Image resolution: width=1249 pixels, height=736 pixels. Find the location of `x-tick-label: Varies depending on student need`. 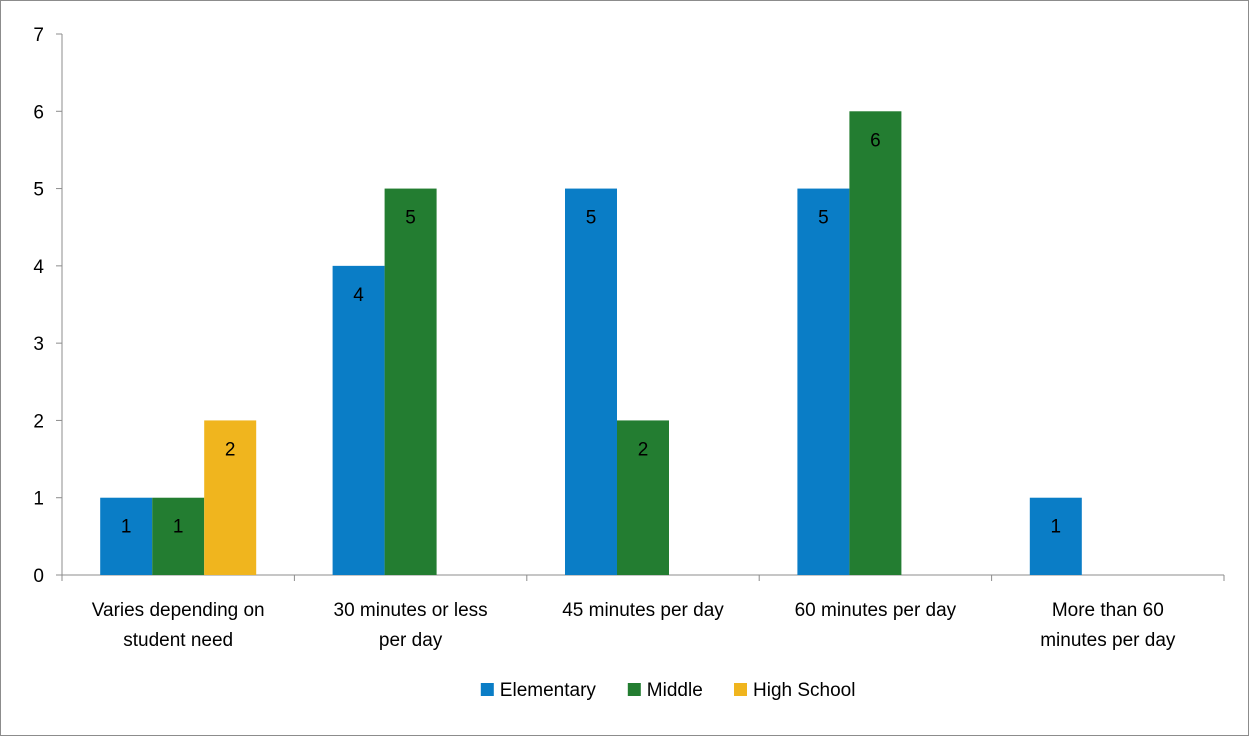

x-tick-label: Varies depending on student need is located at coordinates (178, 625).